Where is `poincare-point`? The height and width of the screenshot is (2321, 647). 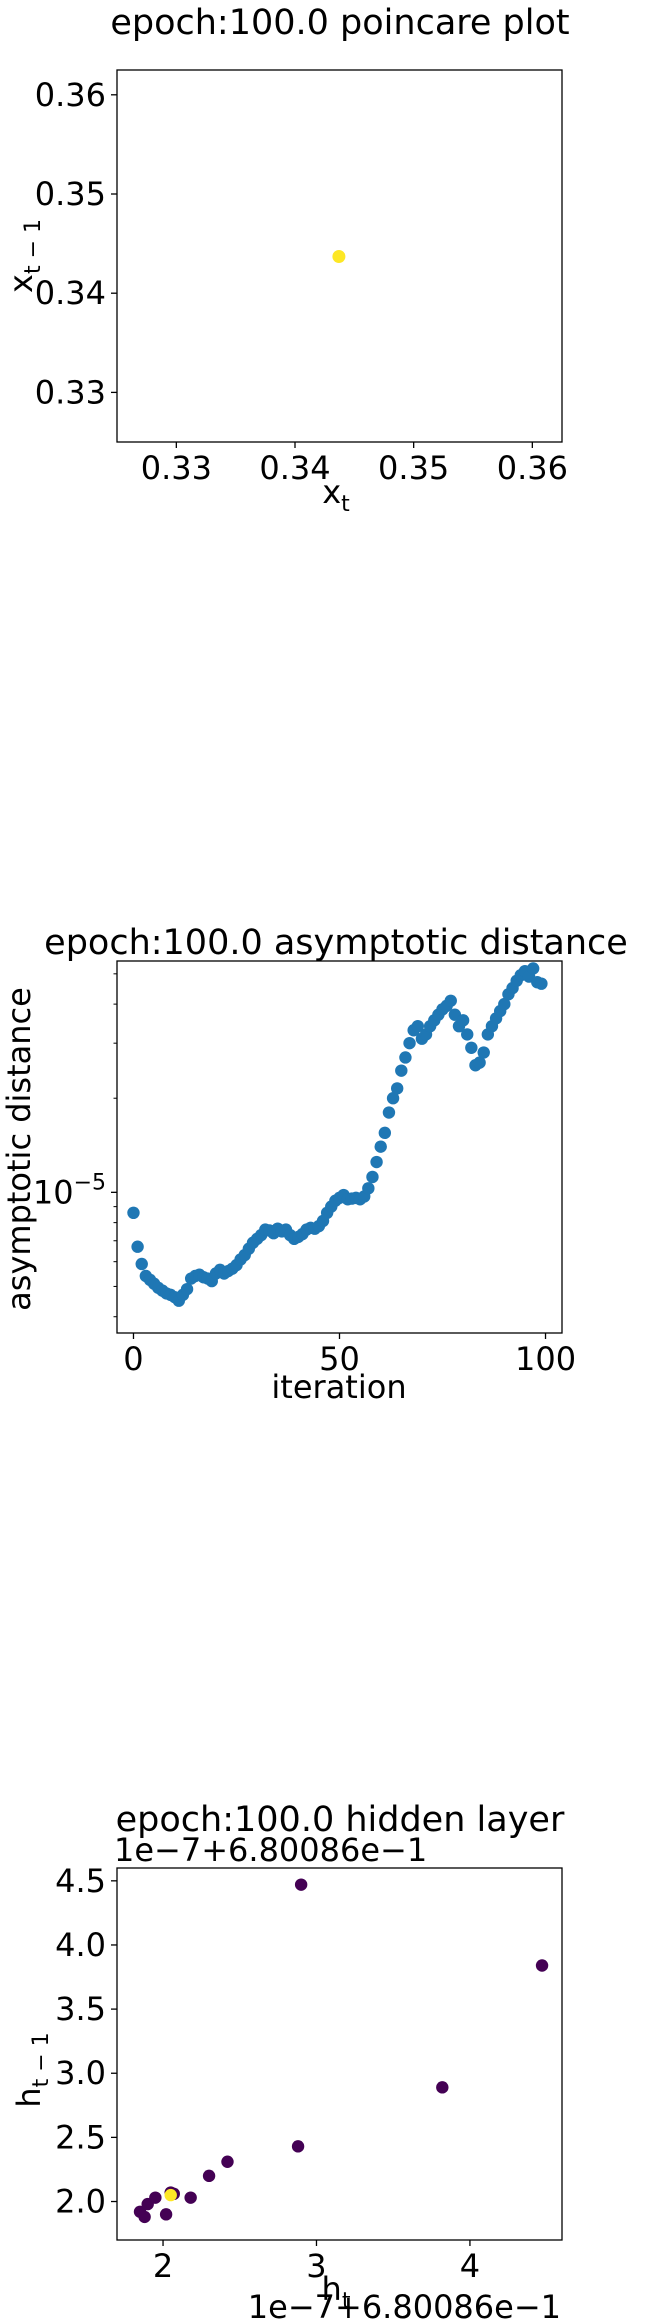
poincare-point is located at coordinates (339, 256).